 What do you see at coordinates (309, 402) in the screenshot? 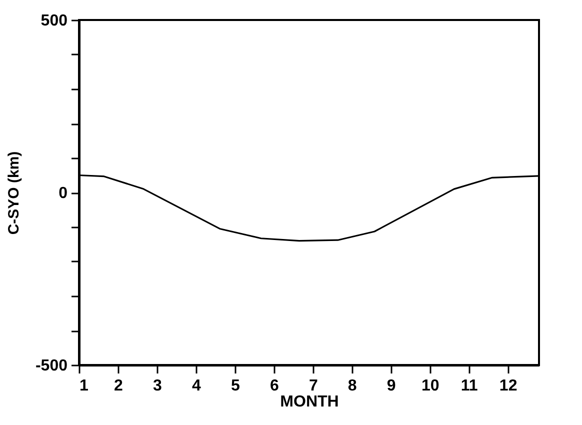
I see `x-axis-title: MONTH` at bounding box center [309, 402].